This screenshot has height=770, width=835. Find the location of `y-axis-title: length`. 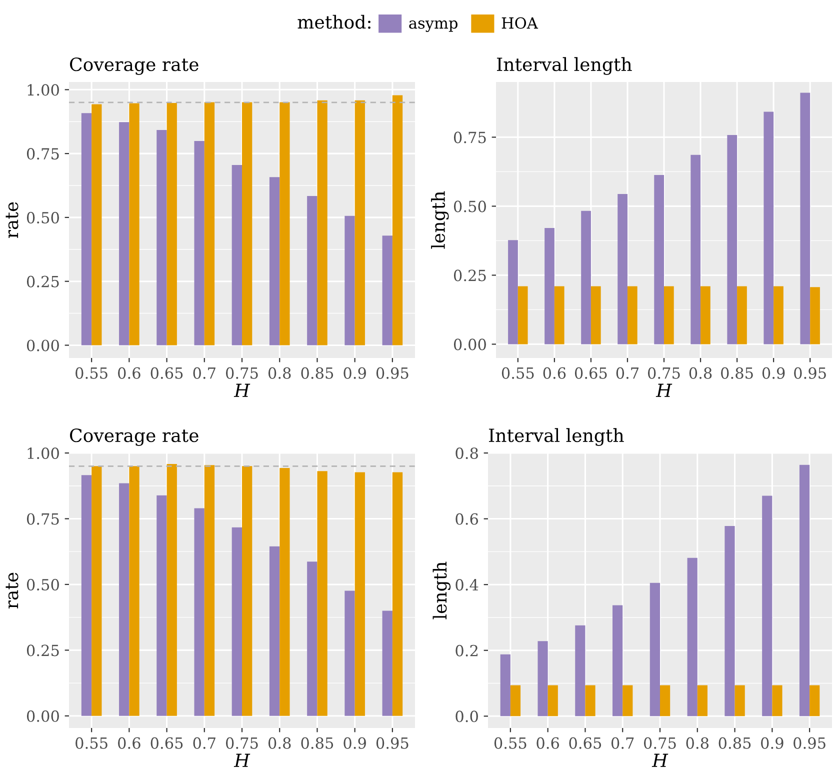

y-axis-title: length is located at coordinates (441, 591).